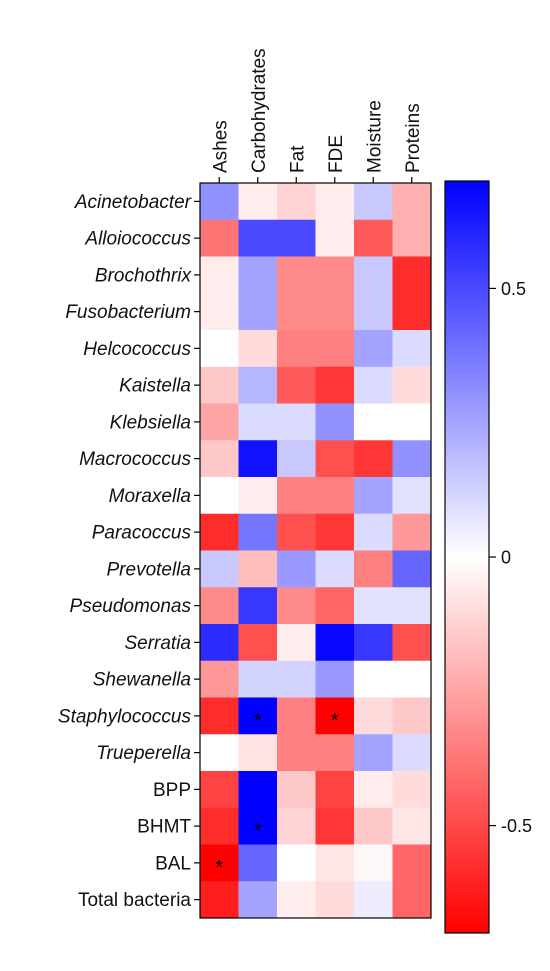 The image size is (550, 971). What do you see at coordinates (143, 753) in the screenshot?
I see `row-label: Trueperella` at bounding box center [143, 753].